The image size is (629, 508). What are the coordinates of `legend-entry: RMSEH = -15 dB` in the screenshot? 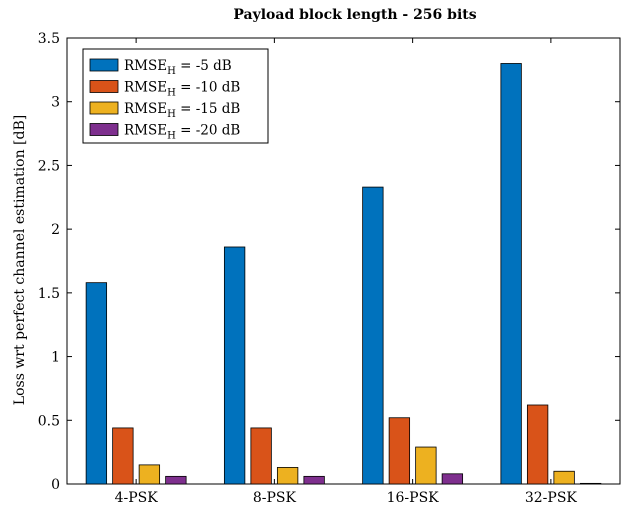 It's located at (182, 110).